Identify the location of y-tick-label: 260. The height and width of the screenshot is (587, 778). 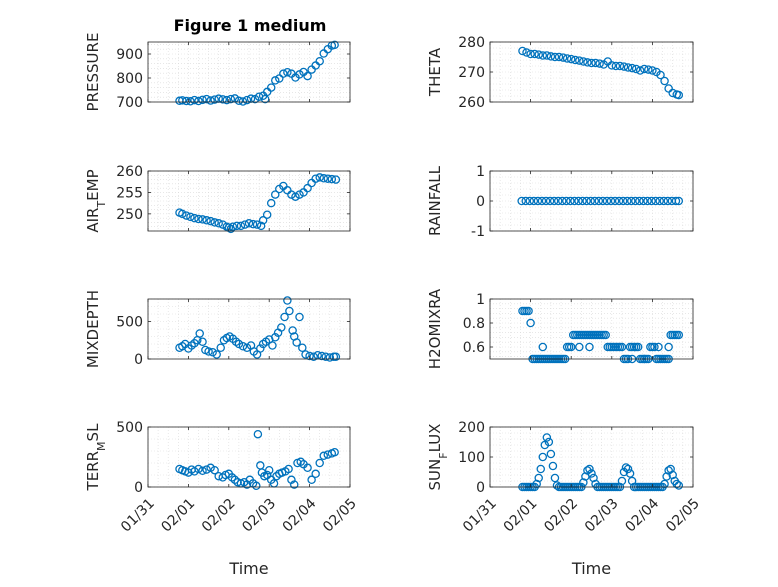
(471, 103).